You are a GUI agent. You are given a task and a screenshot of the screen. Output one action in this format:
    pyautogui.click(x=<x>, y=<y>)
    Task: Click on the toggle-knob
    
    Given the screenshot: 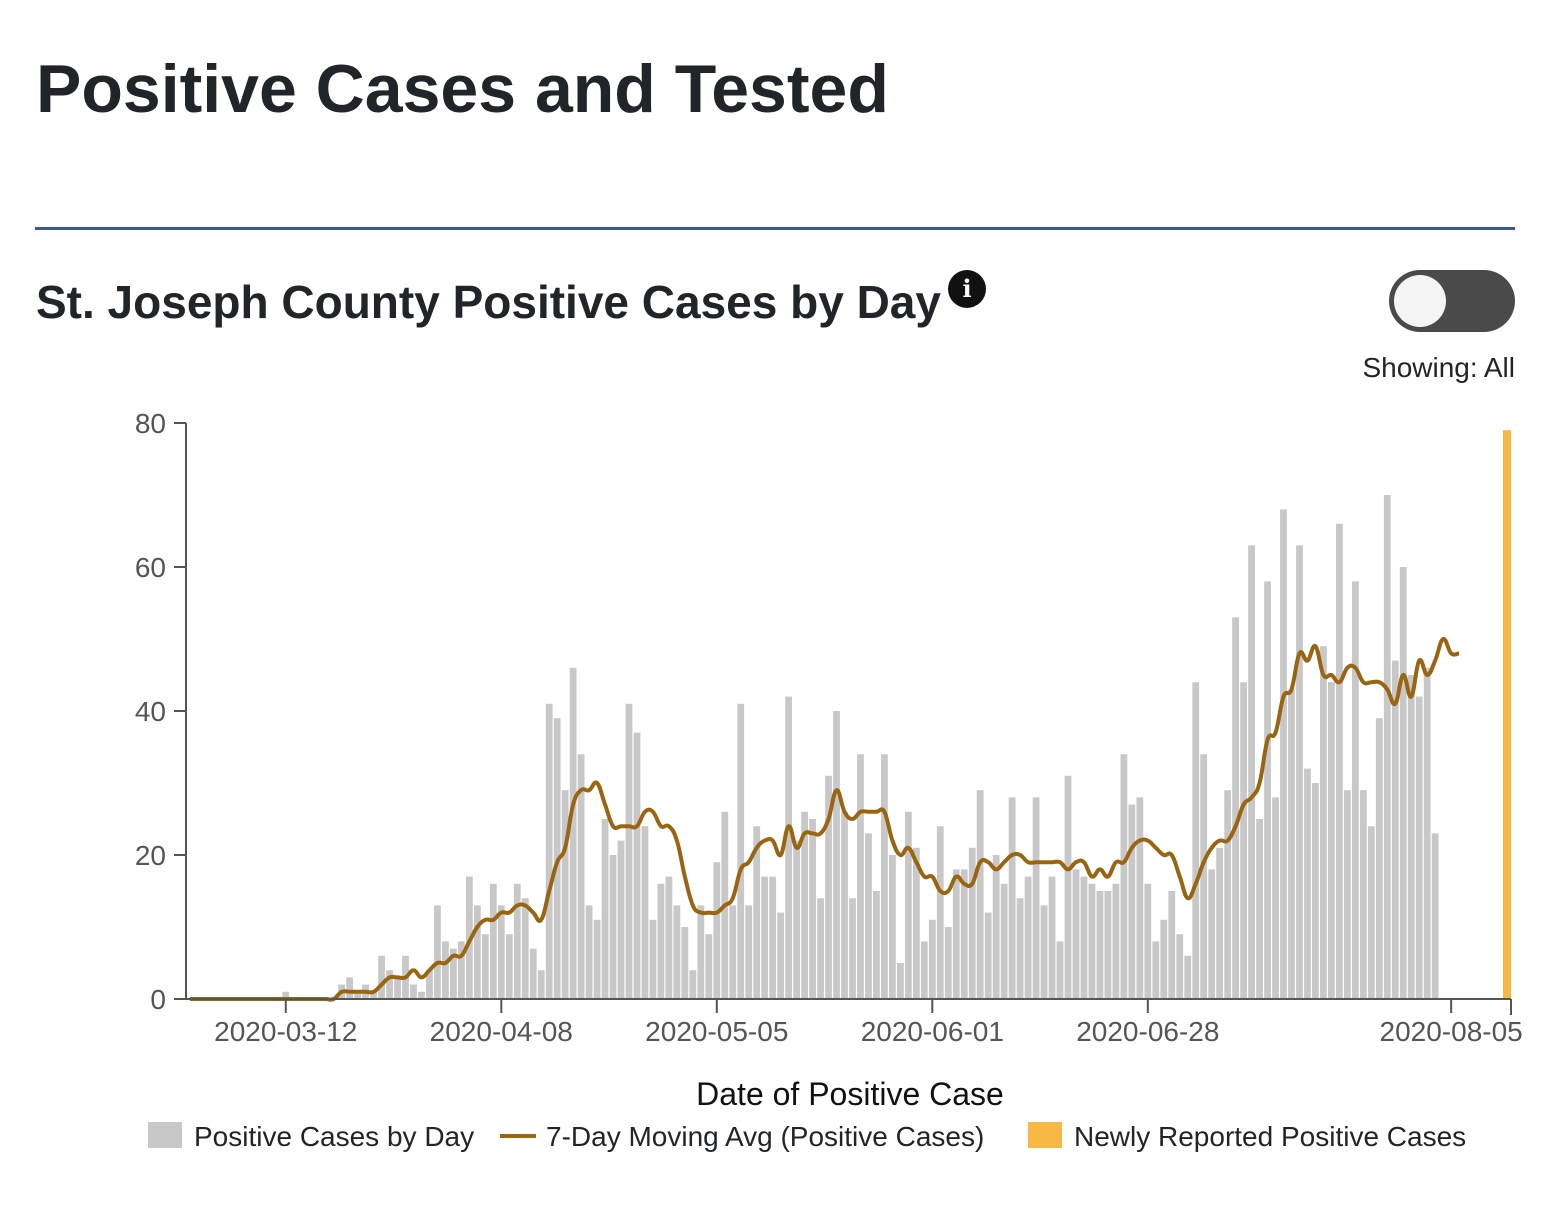 What is the action you would take?
    pyautogui.click(x=1420, y=301)
    